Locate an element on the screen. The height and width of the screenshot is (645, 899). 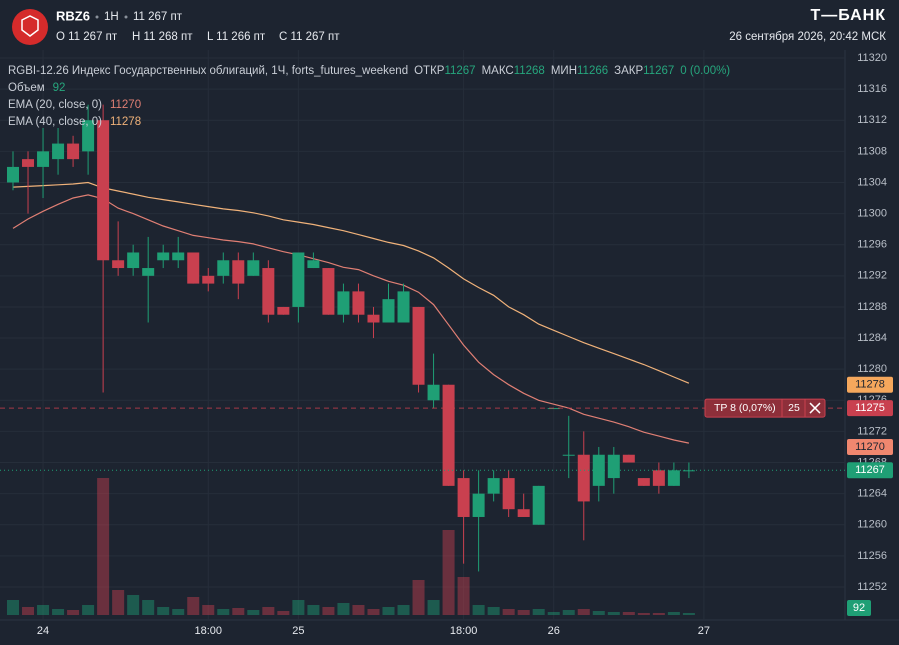
logo is located at coordinates (30, 27).